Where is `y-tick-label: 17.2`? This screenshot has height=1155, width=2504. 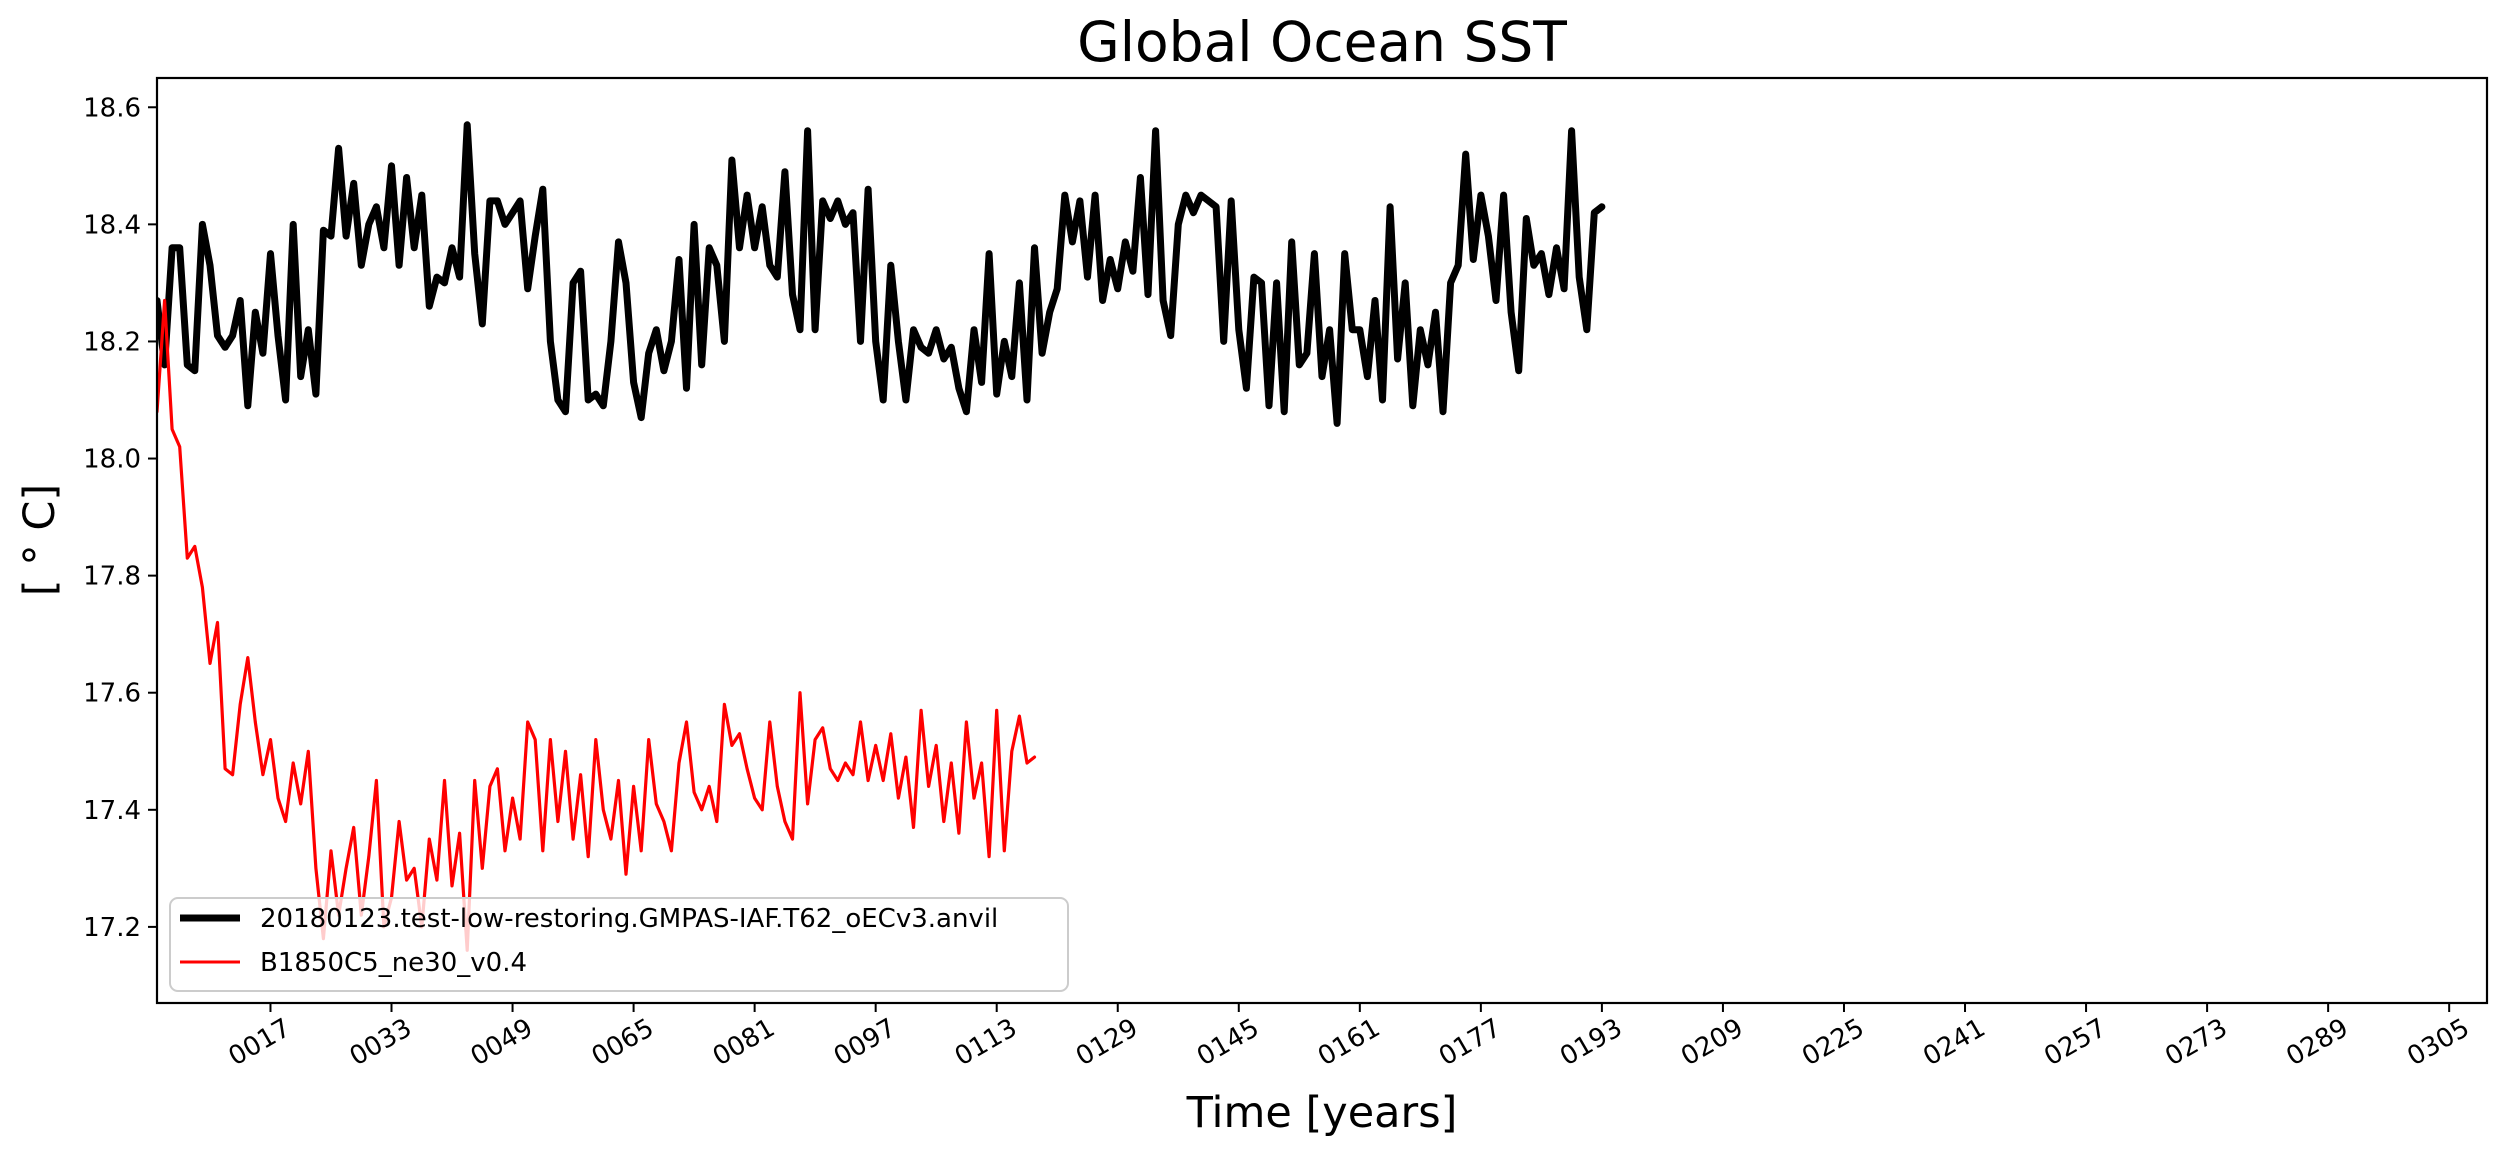 y-tick-label: 17.2 is located at coordinates (112, 928).